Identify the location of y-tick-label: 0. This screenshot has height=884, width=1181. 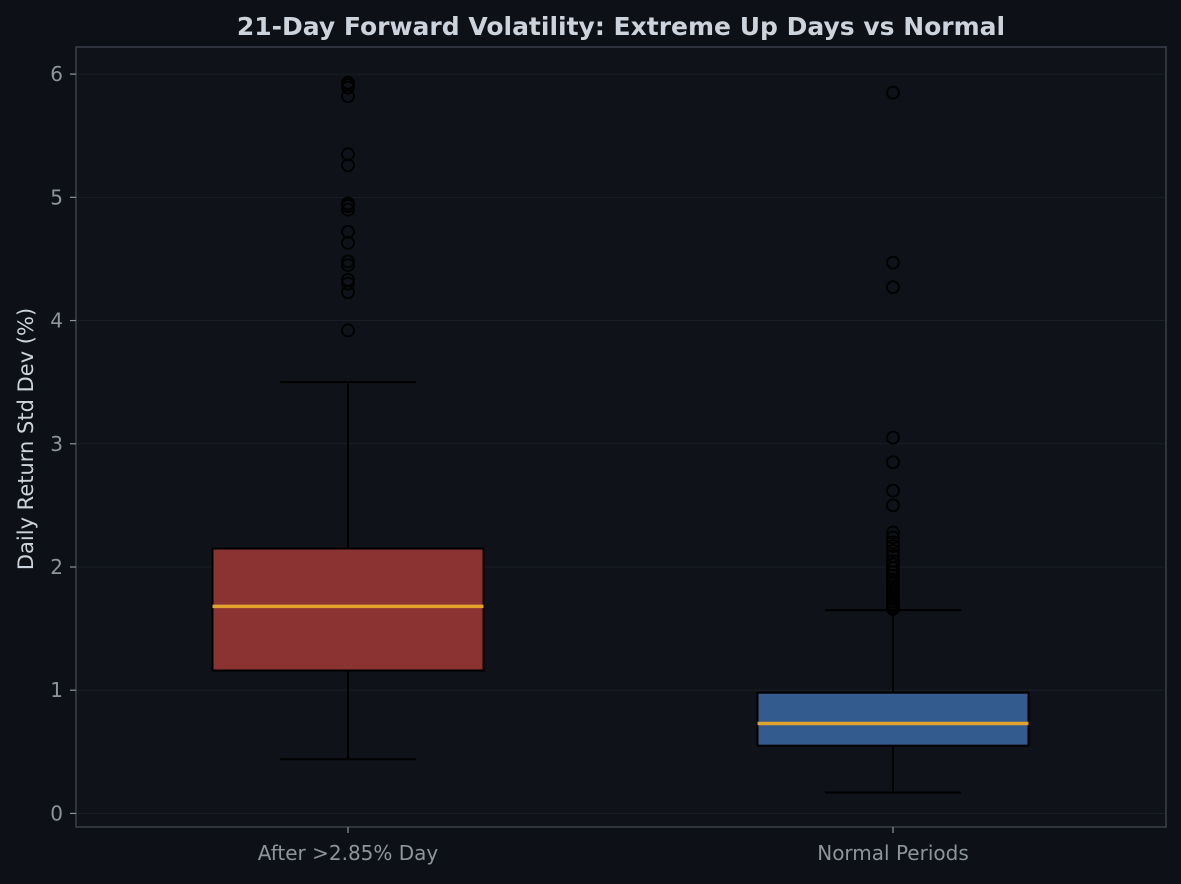
(56, 813).